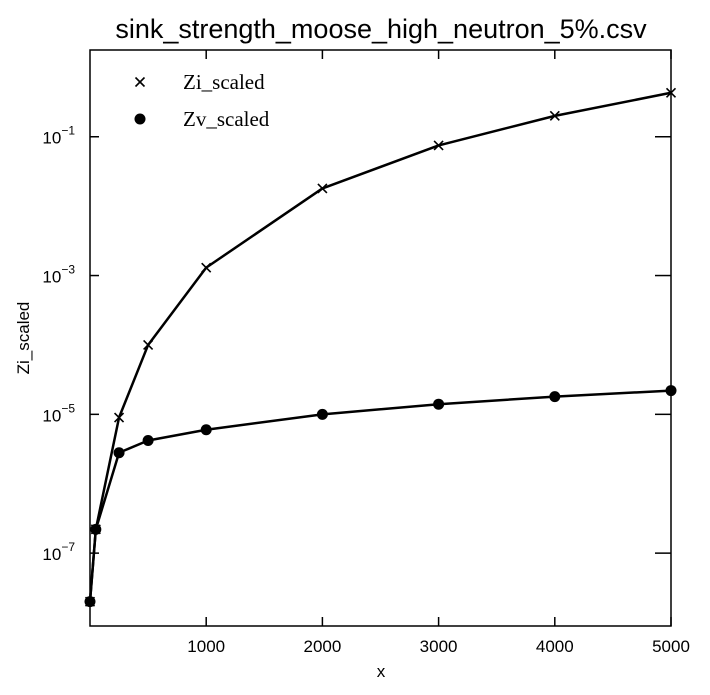 This screenshot has width=710, height=695. Describe the element at coordinates (23, 338) in the screenshot. I see `y-axis-label: Zi_scaled` at that location.